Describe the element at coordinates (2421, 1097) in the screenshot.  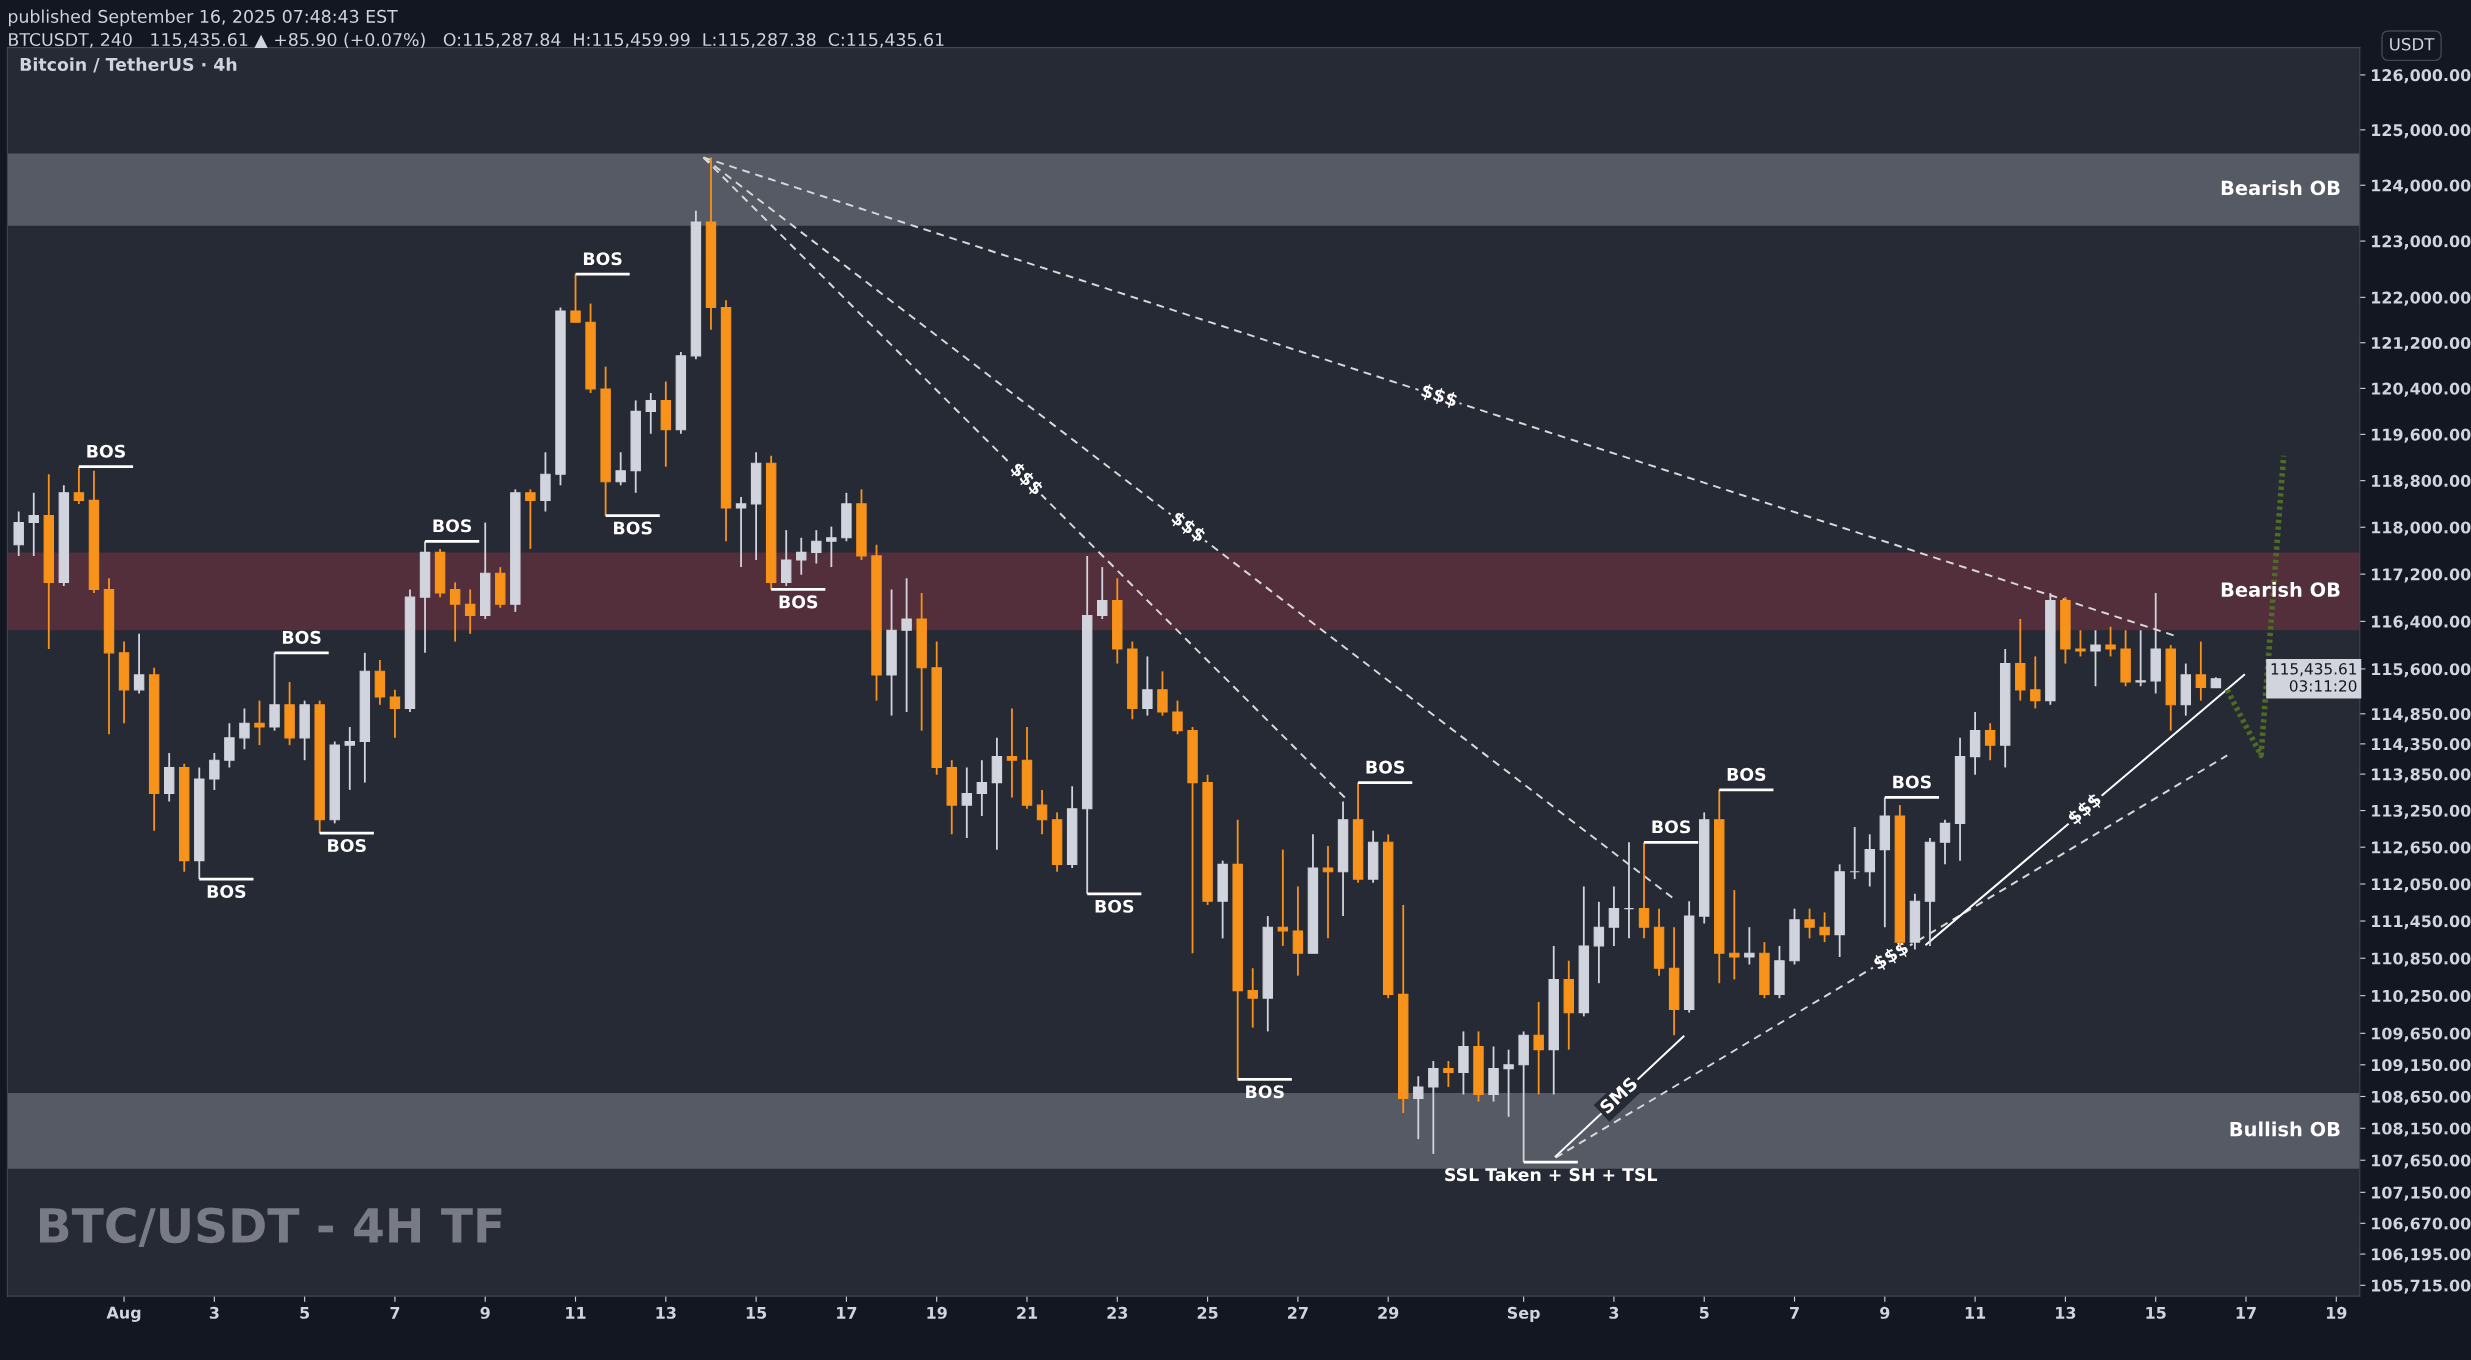
I see `y-tick-label: 108,650.00` at that location.